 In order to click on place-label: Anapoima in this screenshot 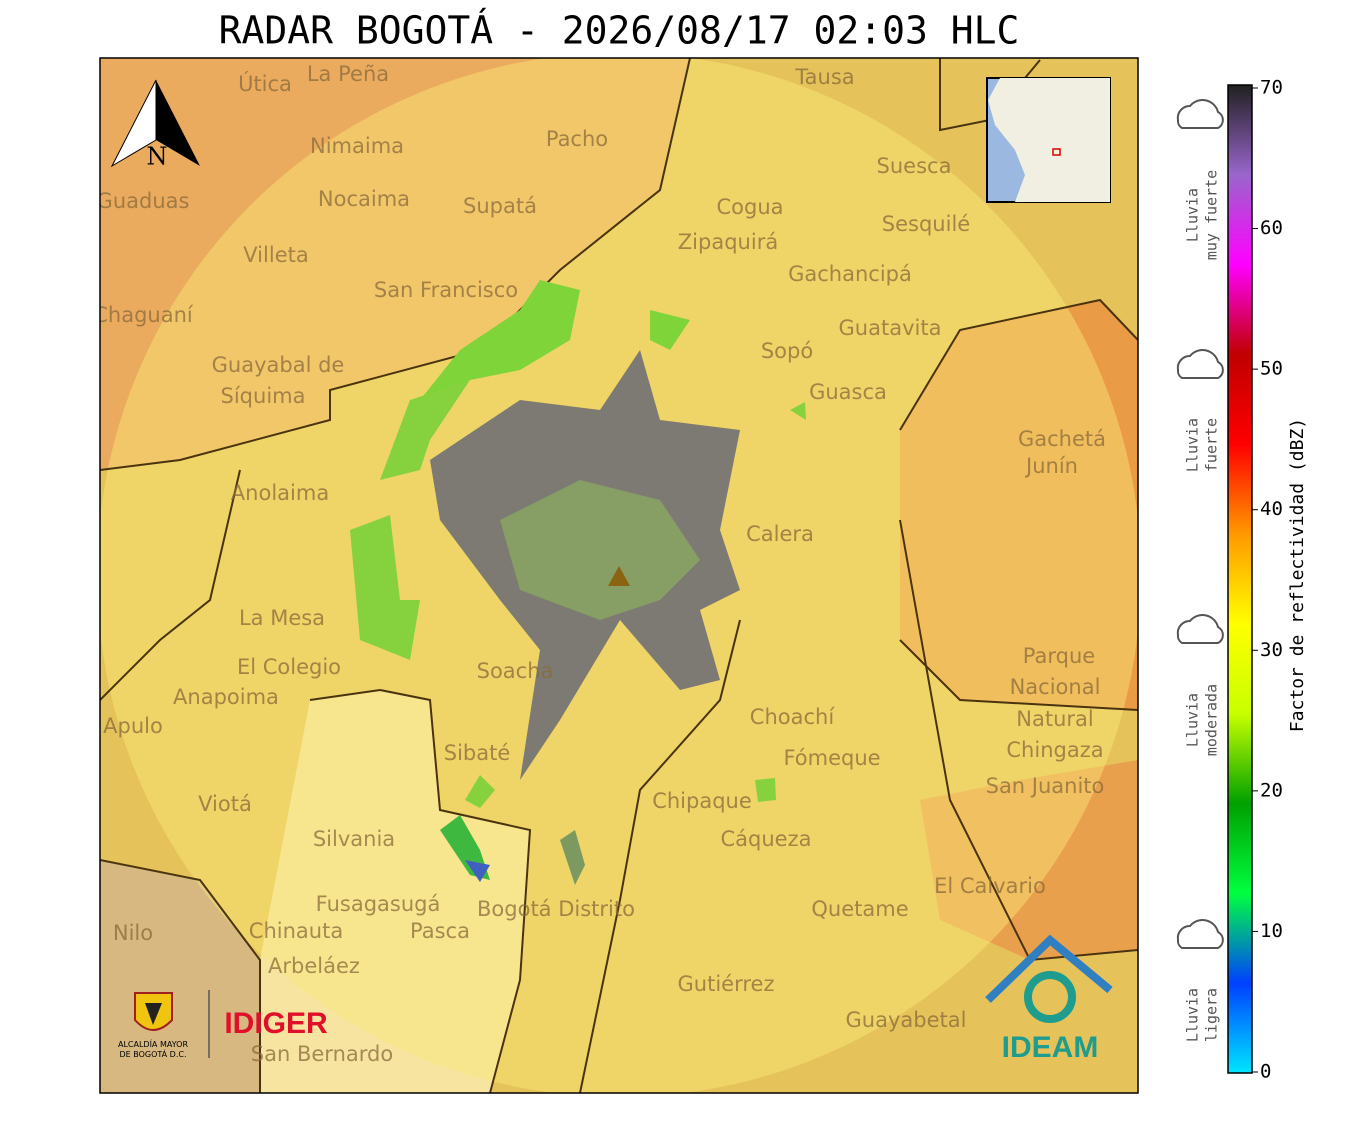, I will do `click(226, 697)`.